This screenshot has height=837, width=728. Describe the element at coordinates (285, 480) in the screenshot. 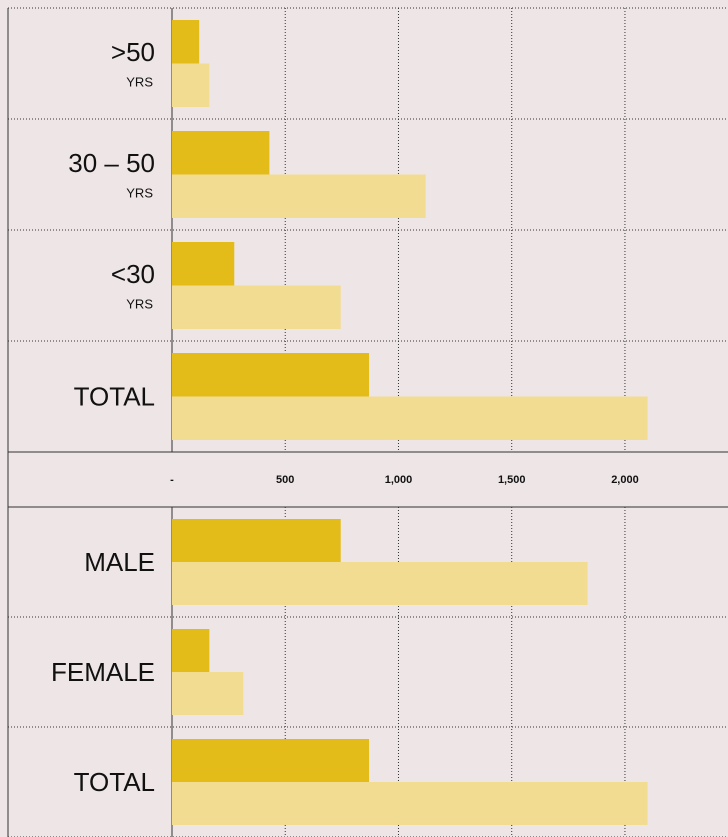

I see `x-tick-label: 500` at that location.